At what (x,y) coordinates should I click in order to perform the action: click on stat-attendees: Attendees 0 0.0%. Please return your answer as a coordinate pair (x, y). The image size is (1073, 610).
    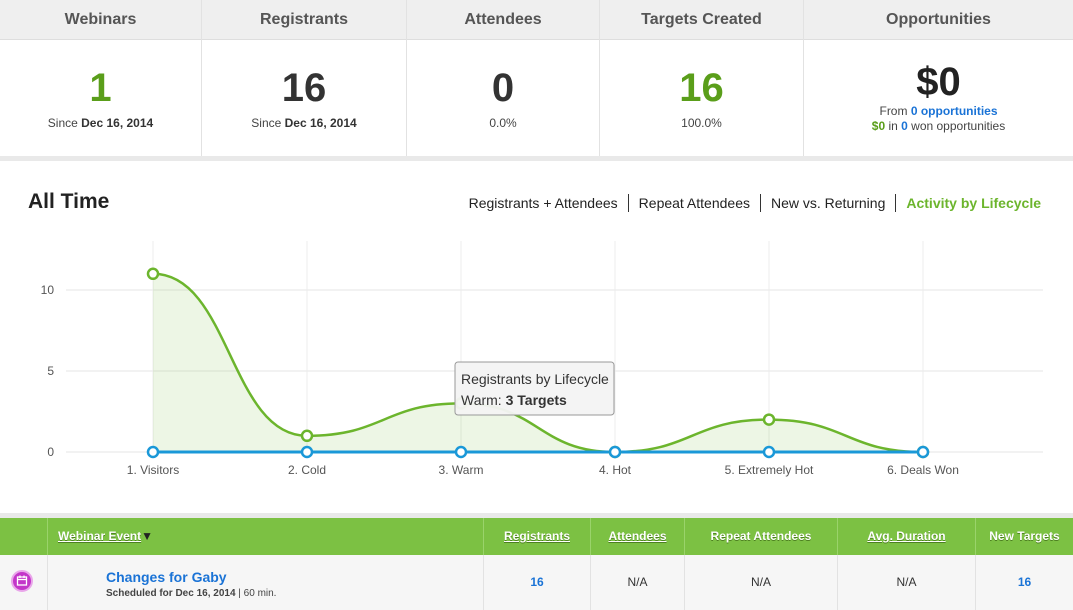
    Looking at the image, I should click on (503, 78).